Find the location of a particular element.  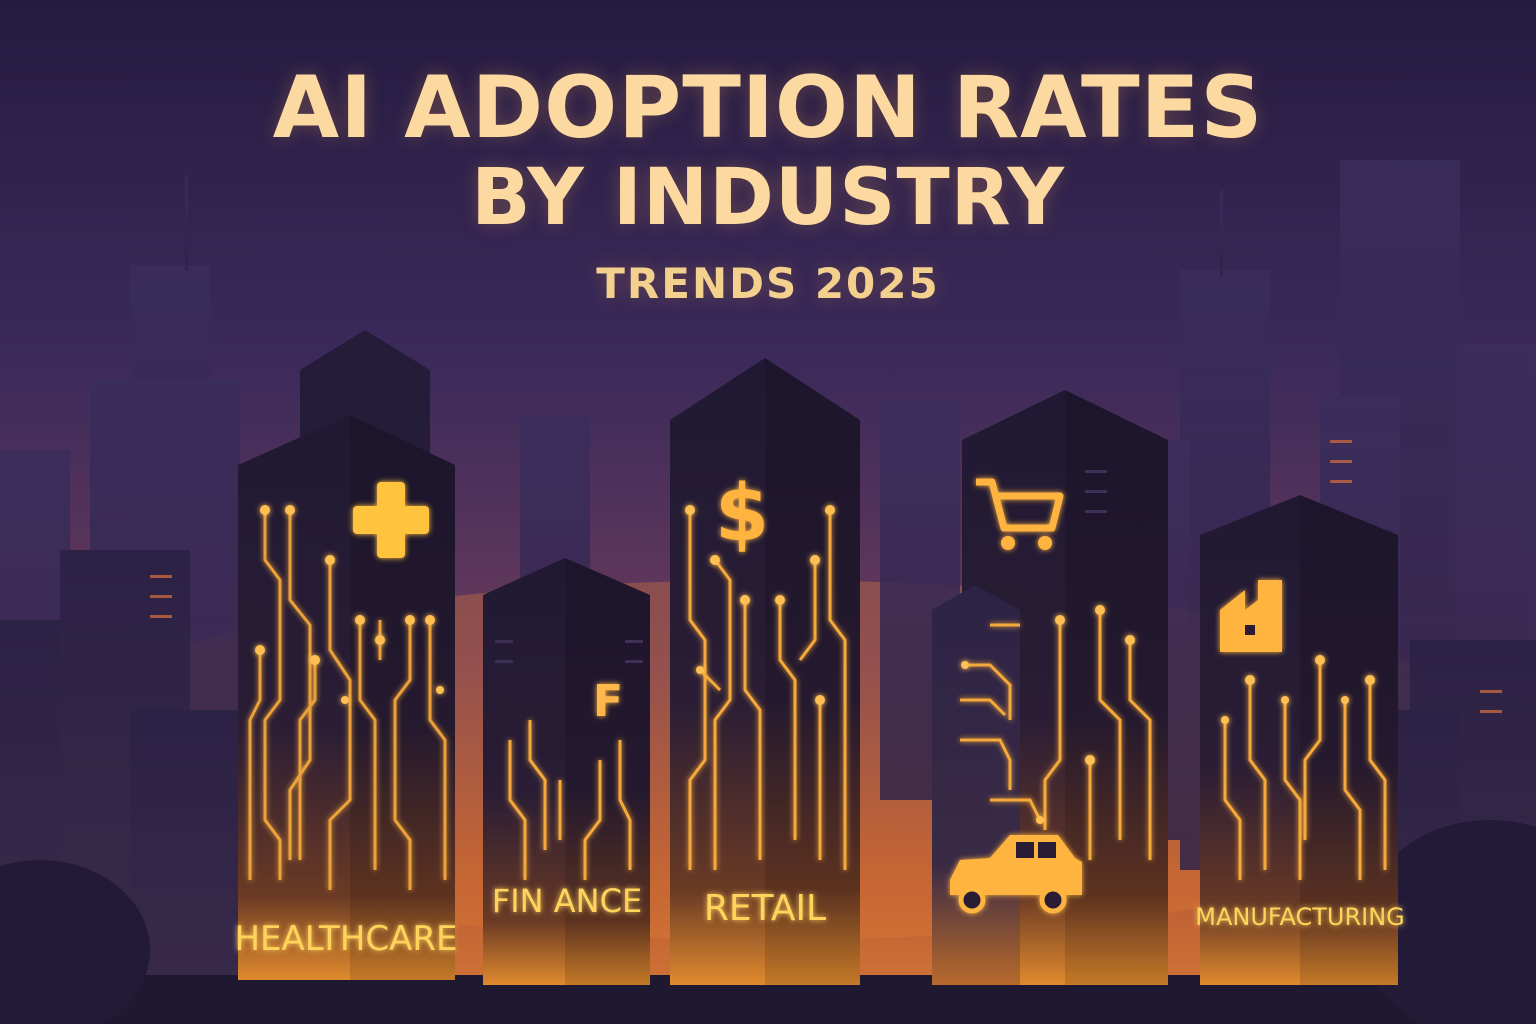

letter-f-icon: F is located at coordinates (608, 701).